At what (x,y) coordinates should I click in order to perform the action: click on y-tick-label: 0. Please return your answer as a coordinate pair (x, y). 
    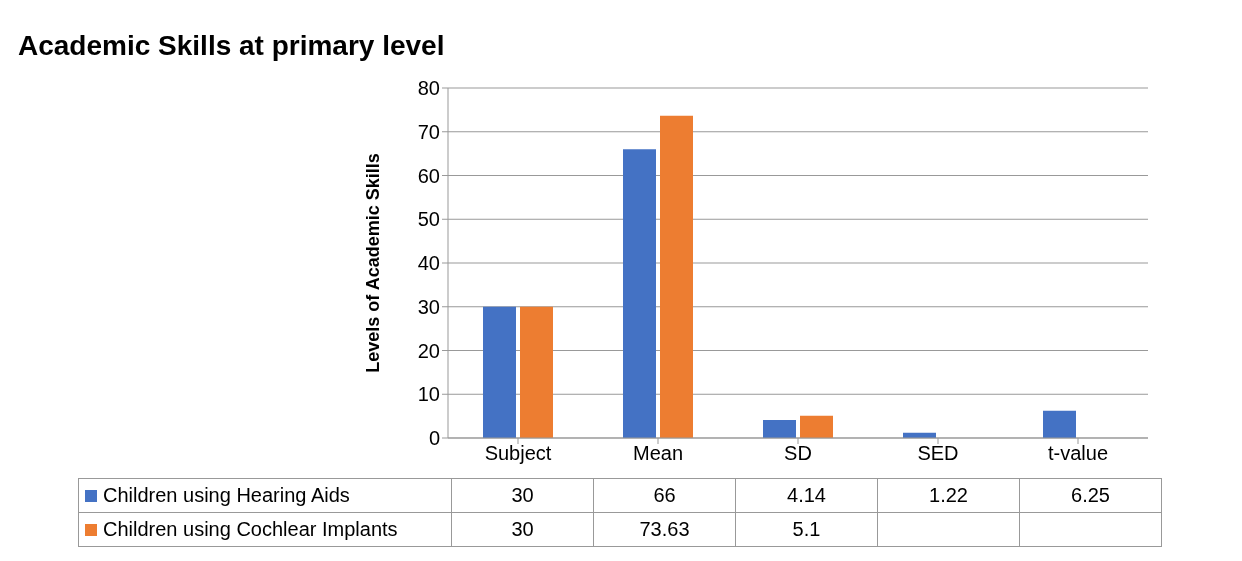
    Looking at the image, I should click on (434, 438).